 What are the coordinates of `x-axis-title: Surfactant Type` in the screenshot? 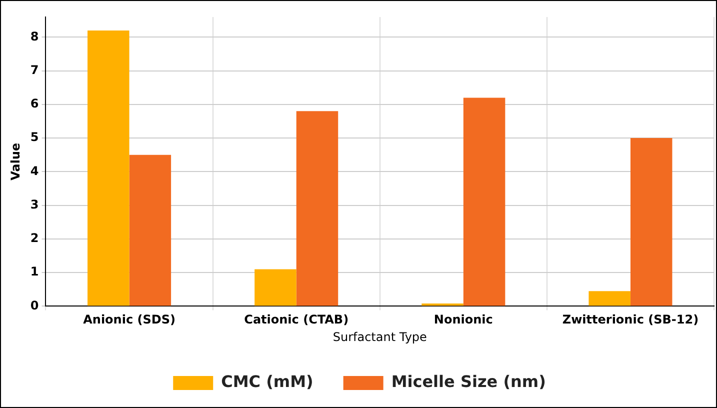 It's located at (379, 337).